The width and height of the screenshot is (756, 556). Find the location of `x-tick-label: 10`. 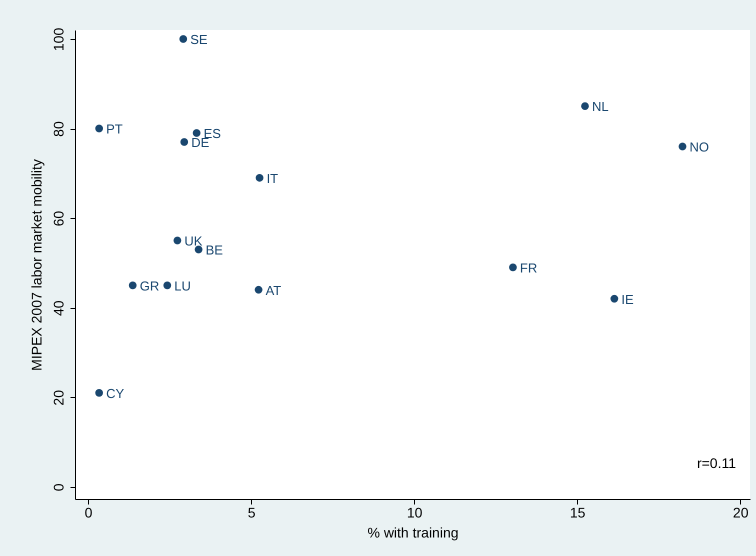

x-tick-label: 10 is located at coordinates (414, 512).